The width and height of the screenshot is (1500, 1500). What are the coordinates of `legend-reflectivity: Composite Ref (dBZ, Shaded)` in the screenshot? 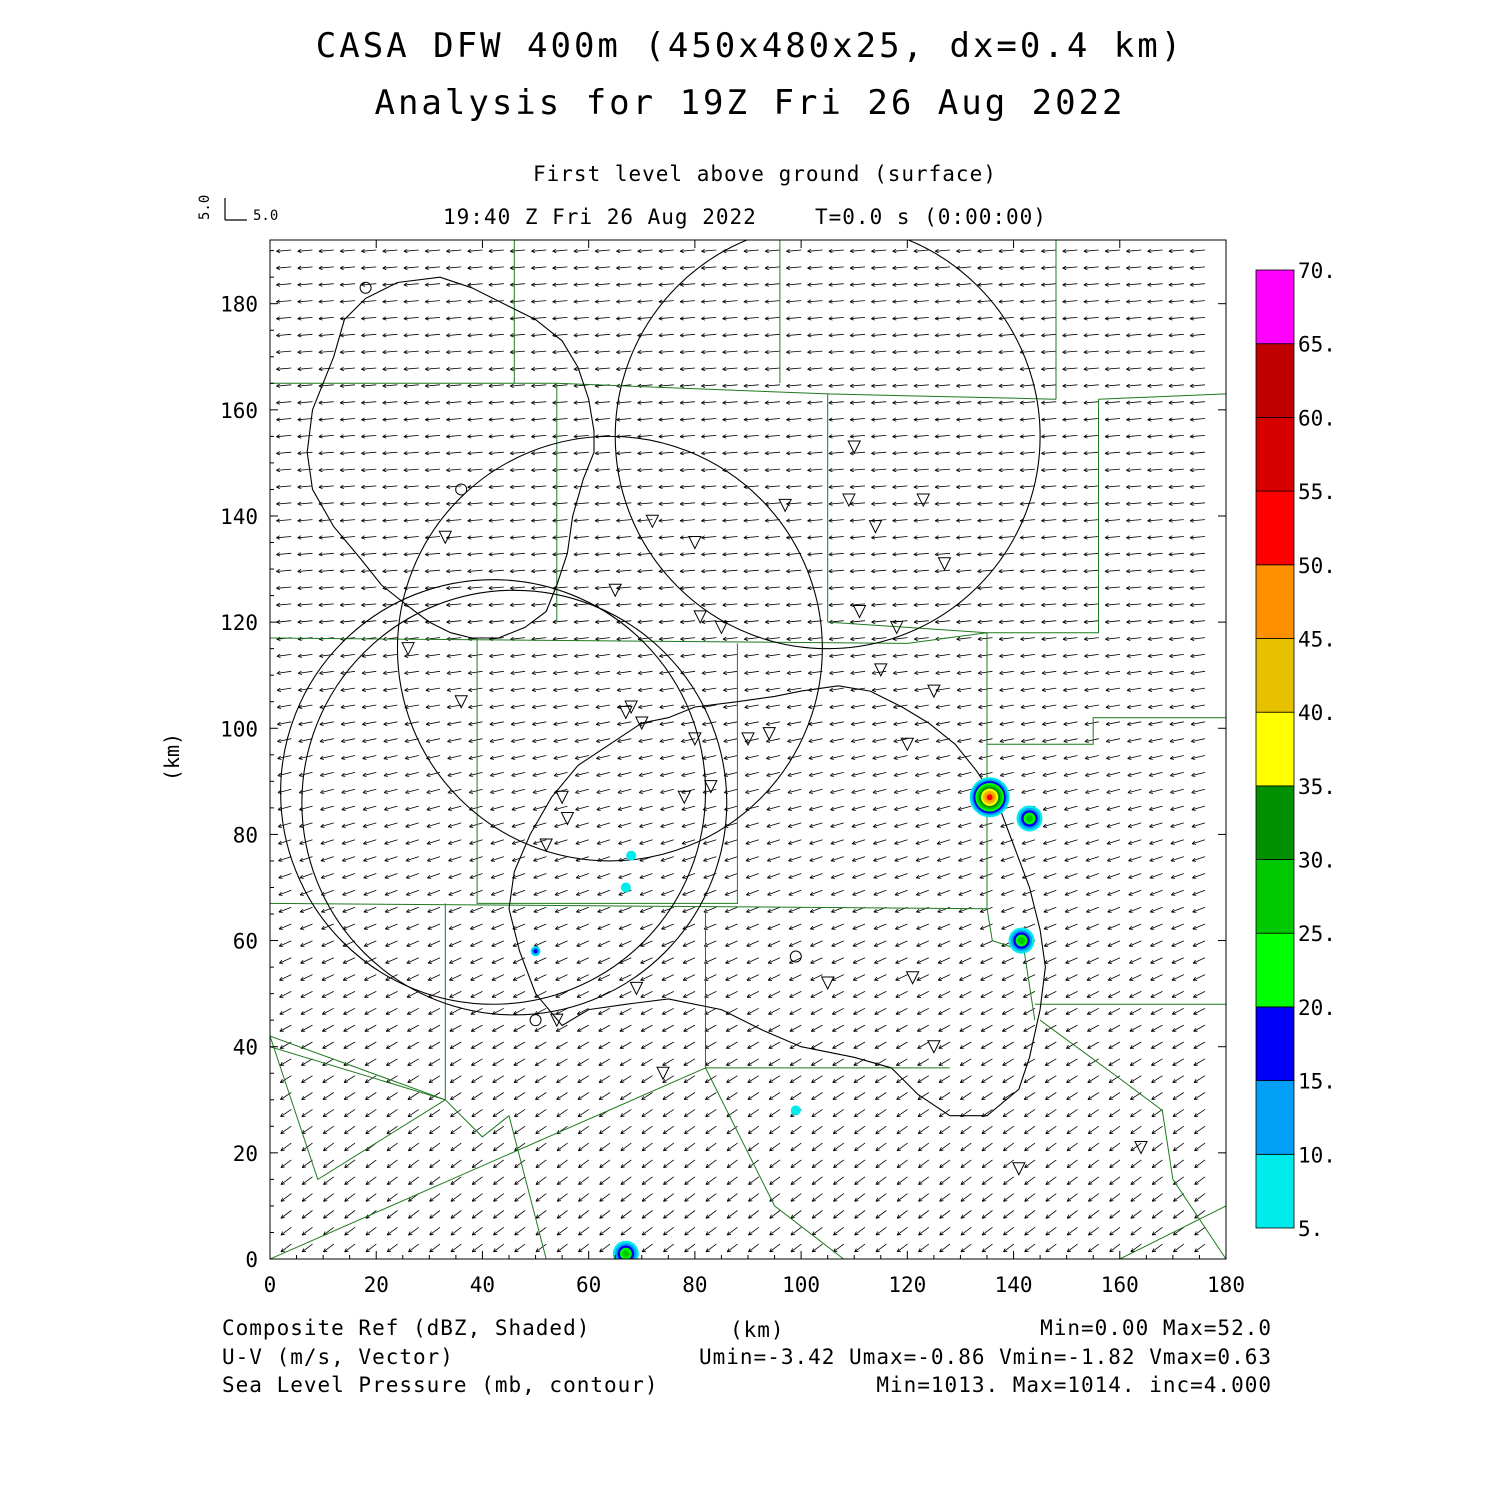 It's located at (406, 1328).